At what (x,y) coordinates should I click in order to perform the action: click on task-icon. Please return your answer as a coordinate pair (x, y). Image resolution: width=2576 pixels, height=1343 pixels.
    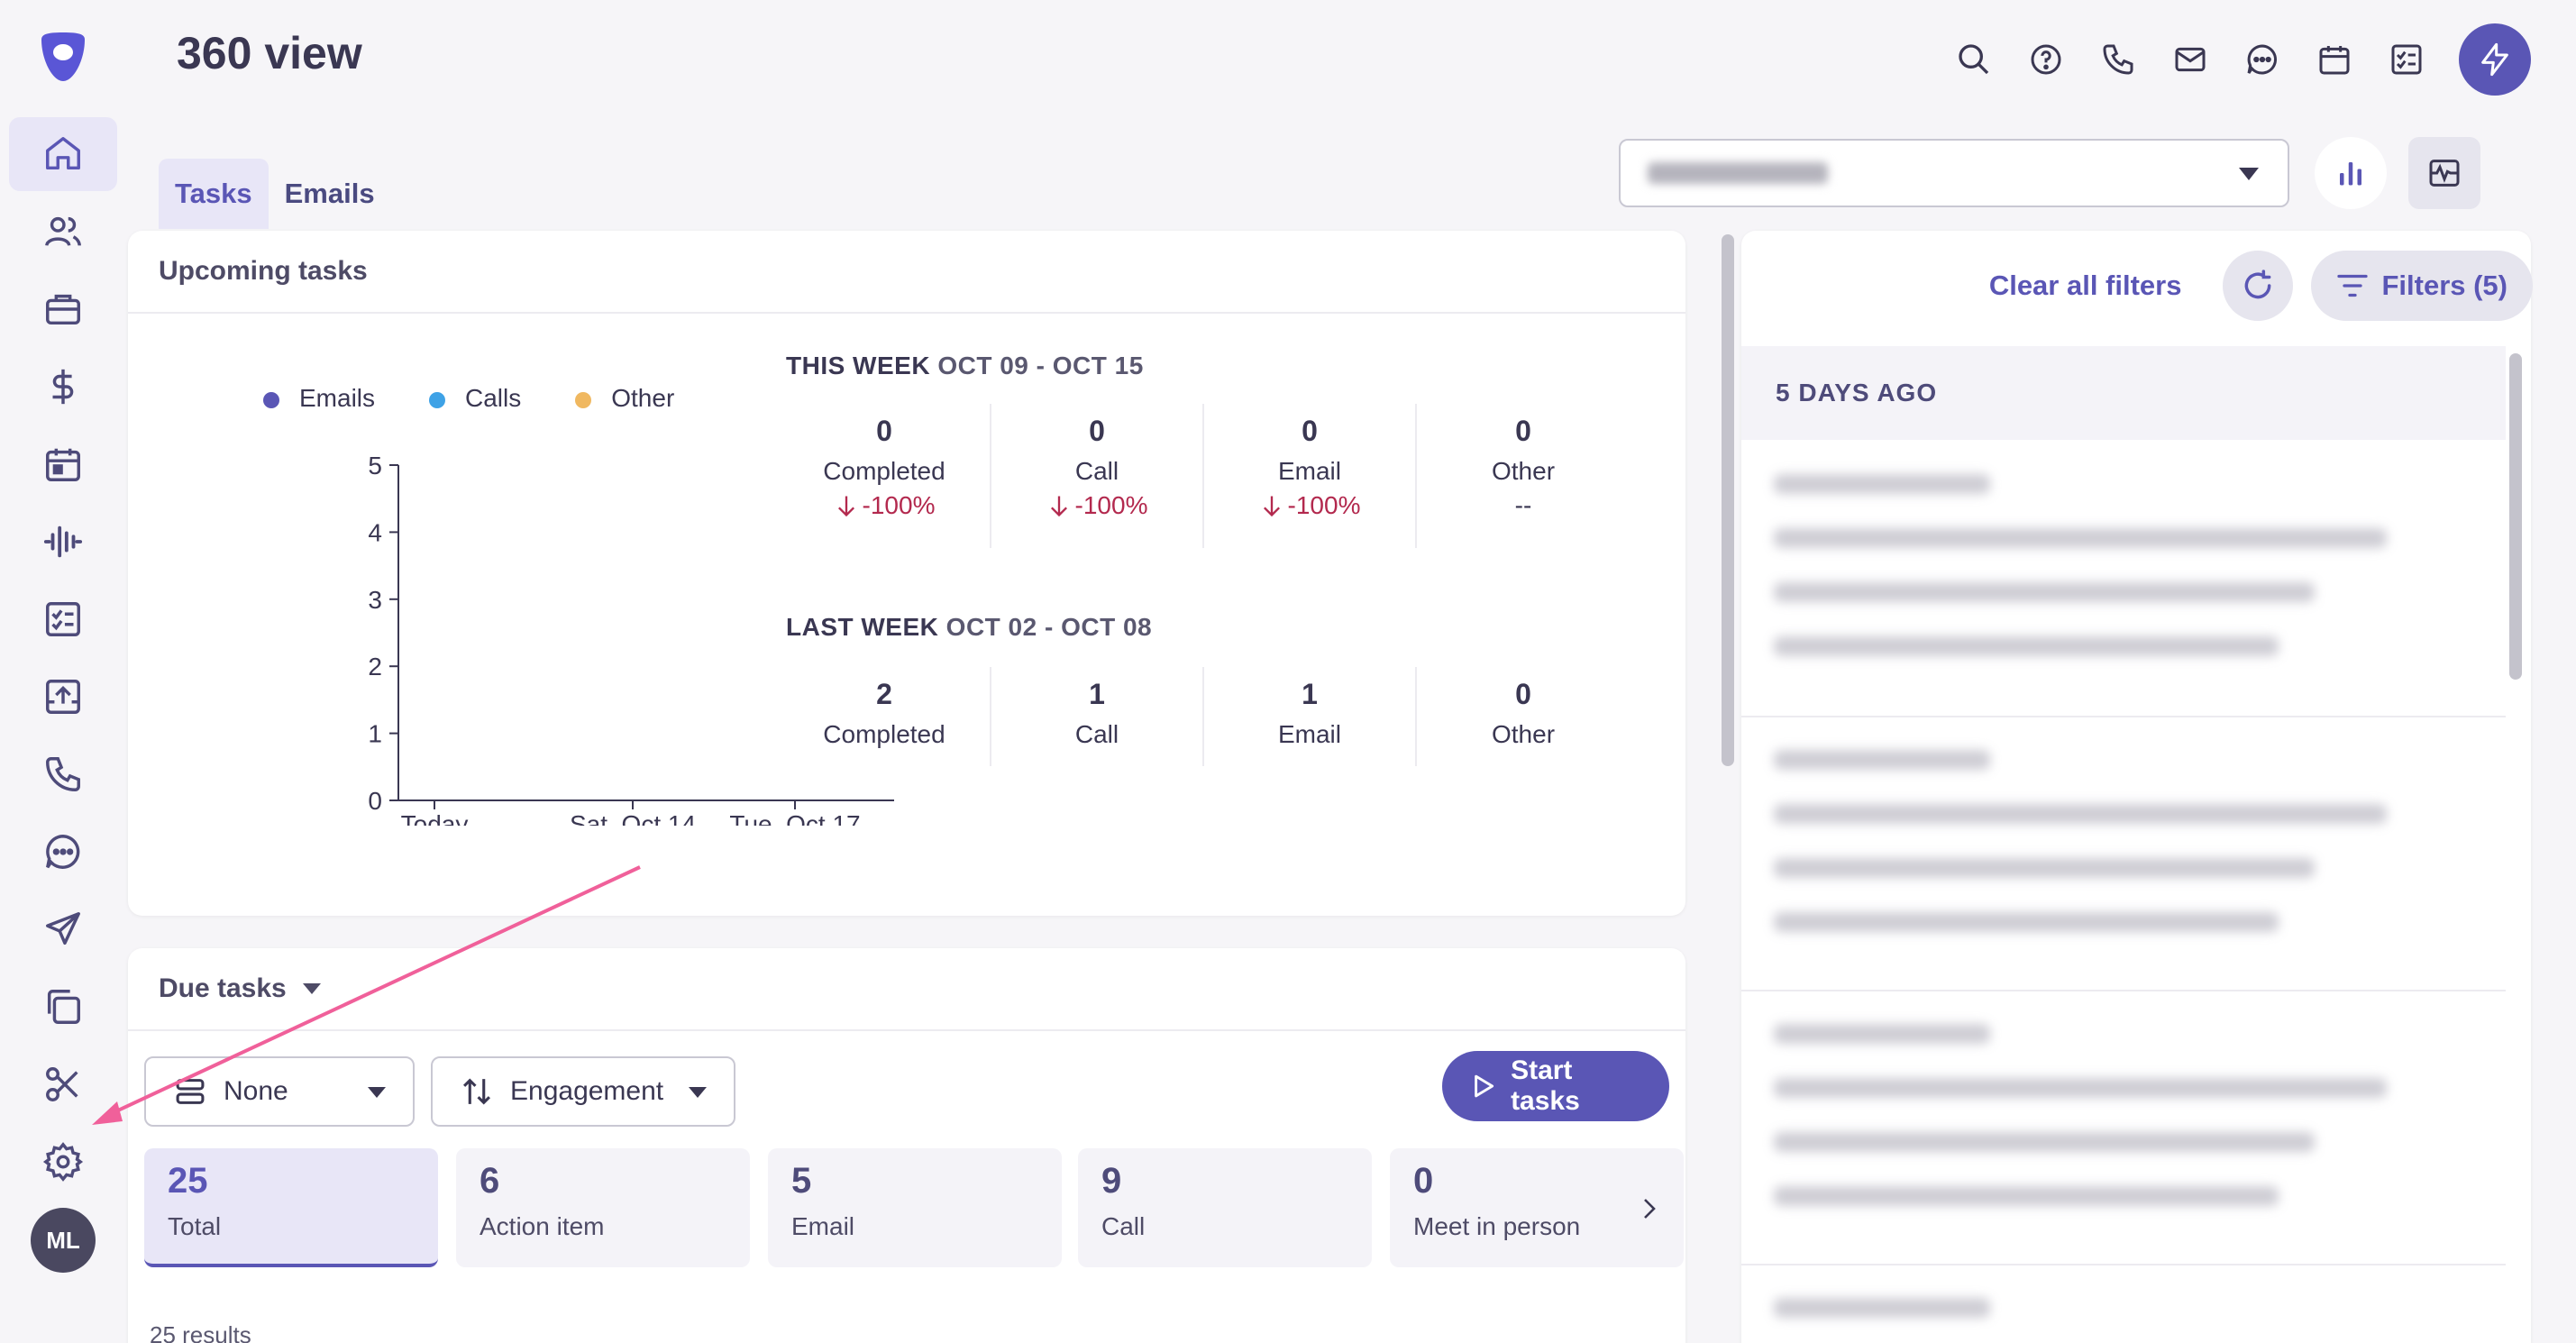
    Looking at the image, I should click on (2406, 60).